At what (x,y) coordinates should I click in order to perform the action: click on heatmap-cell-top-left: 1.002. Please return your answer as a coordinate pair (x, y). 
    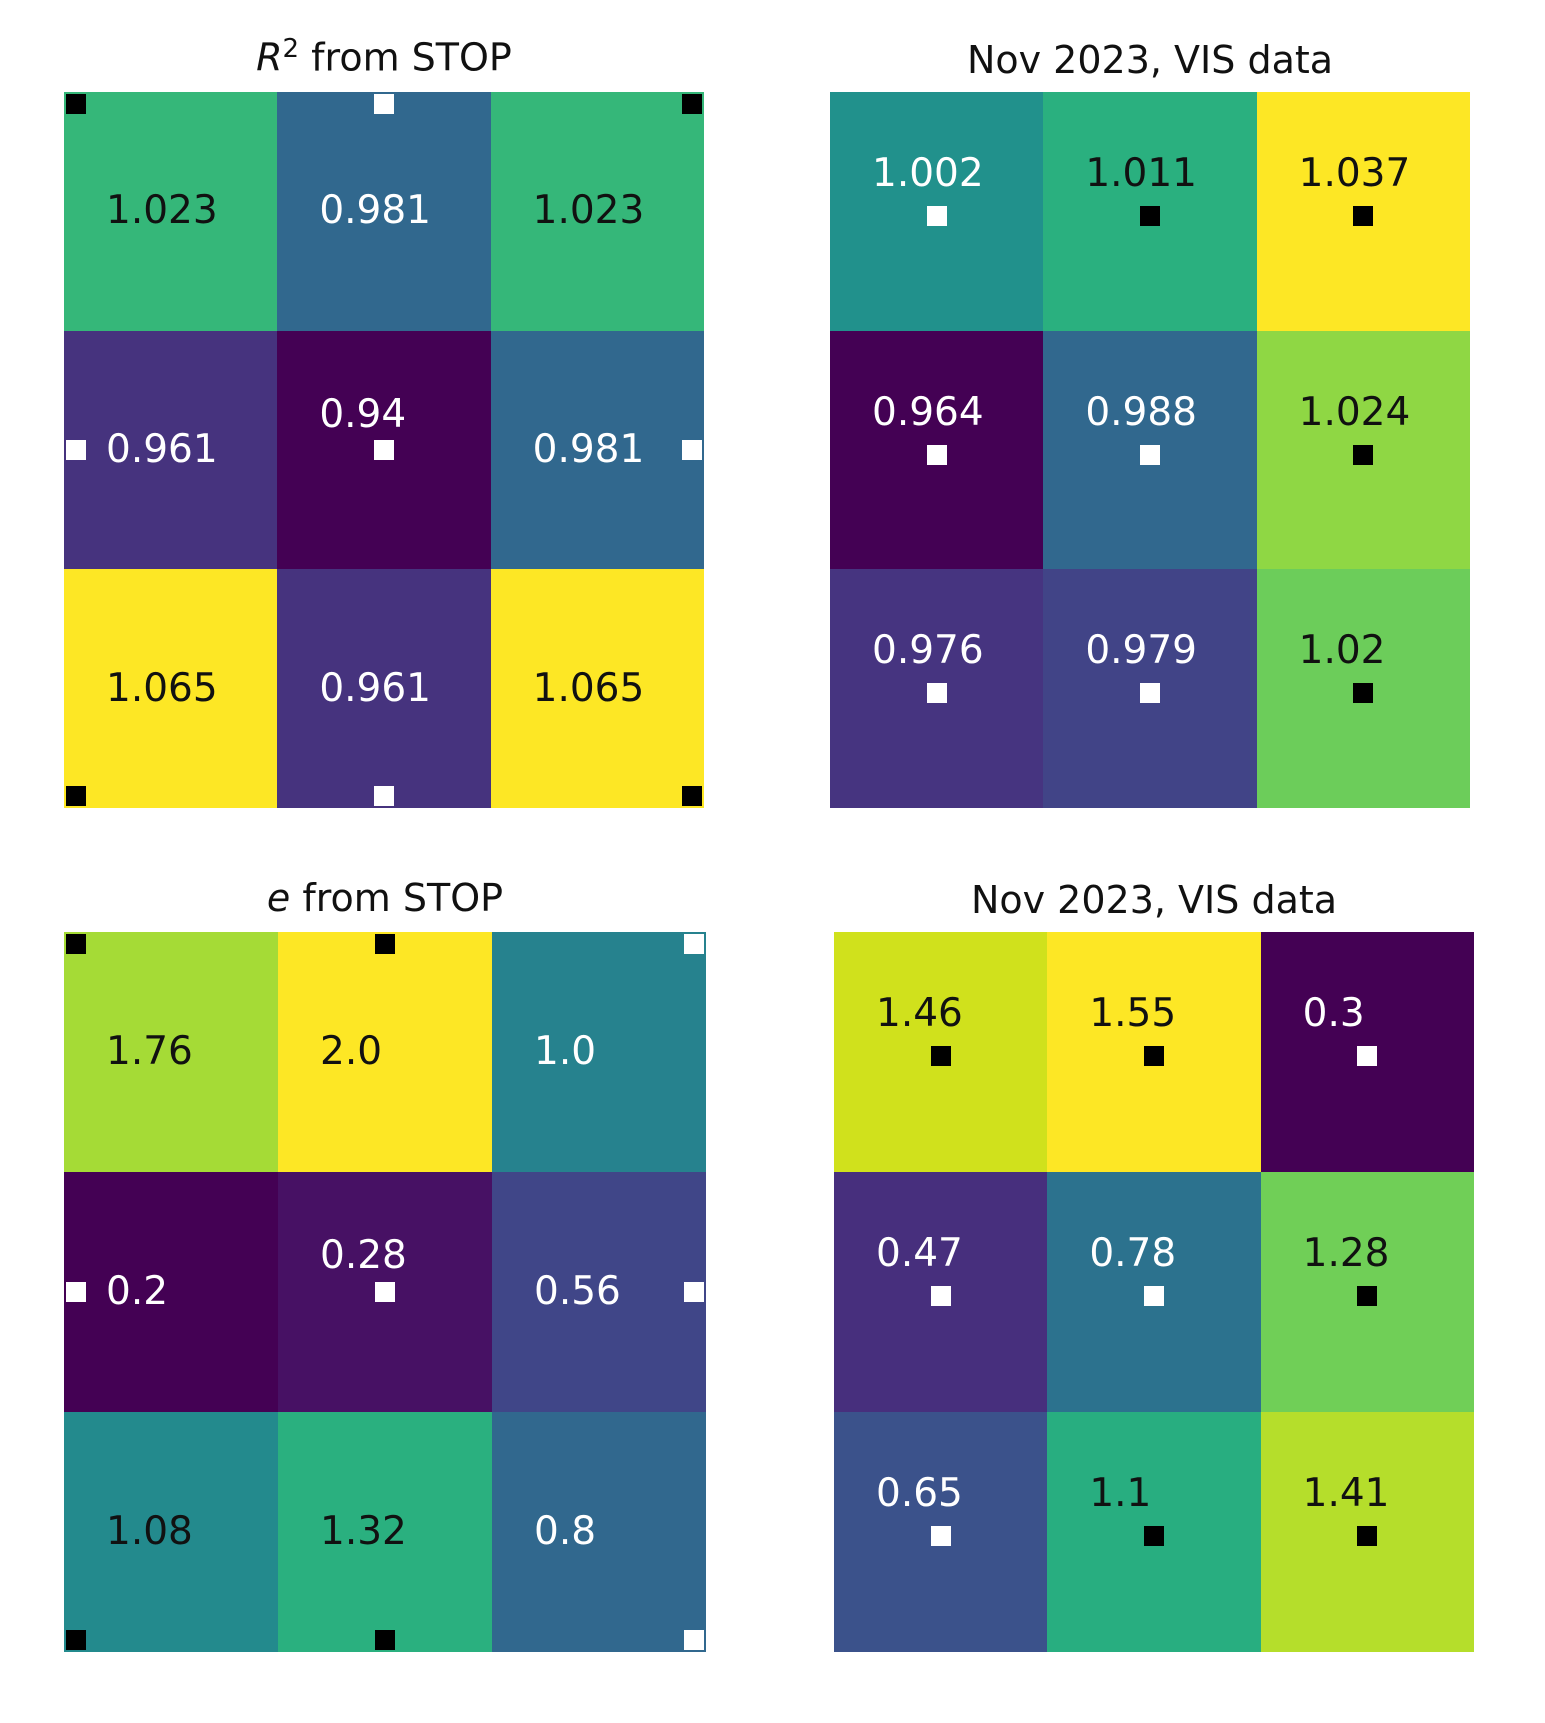
    Looking at the image, I should click on (937, 211).